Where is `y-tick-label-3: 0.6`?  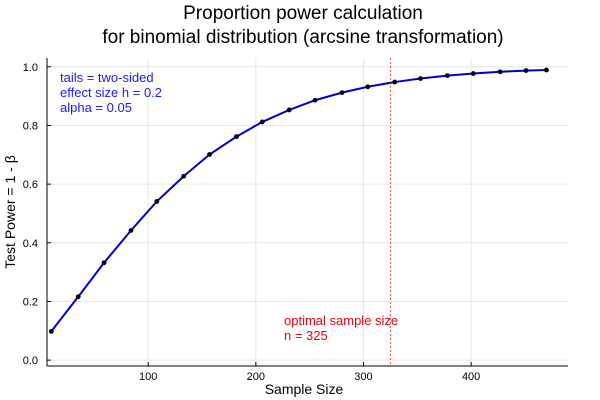 y-tick-label-3: 0.6 is located at coordinates (30, 185).